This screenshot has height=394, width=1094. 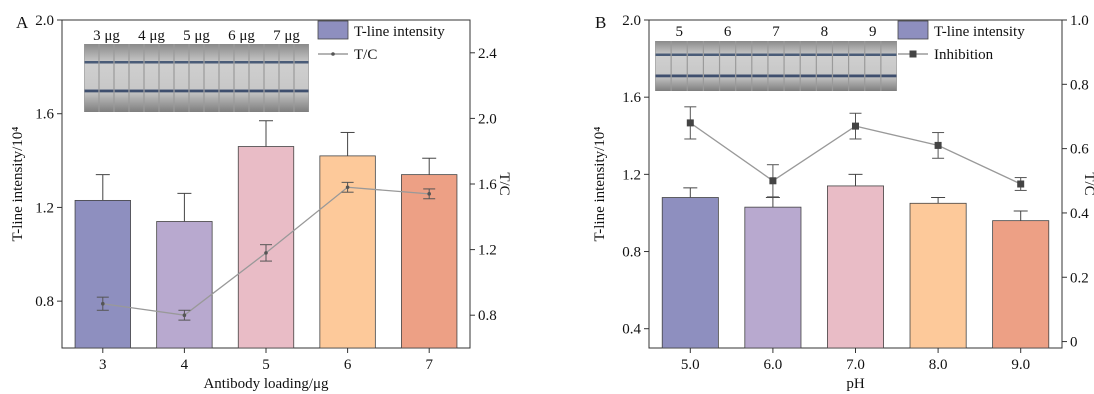 What do you see at coordinates (979, 32) in the screenshot?
I see `legend-label-bar-b: T-line intensity` at bounding box center [979, 32].